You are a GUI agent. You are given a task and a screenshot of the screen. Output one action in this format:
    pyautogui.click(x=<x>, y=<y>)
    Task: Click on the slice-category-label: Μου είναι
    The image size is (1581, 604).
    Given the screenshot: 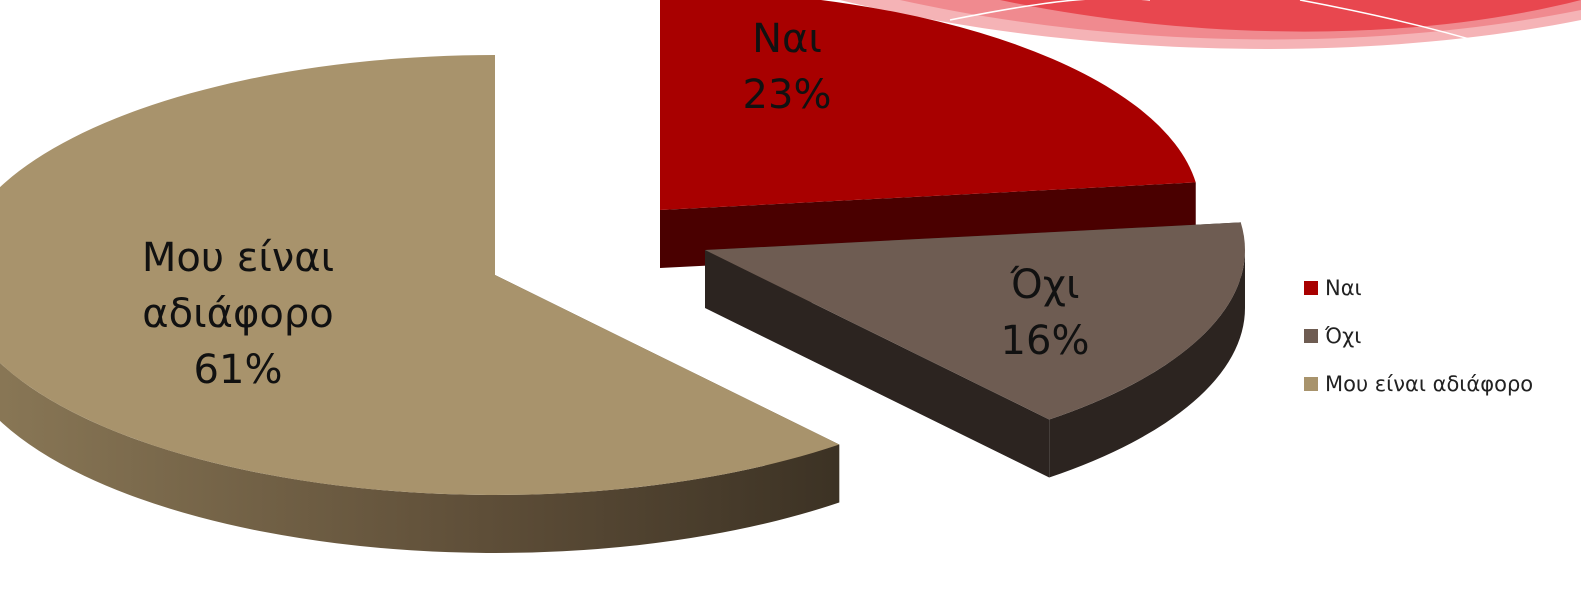 What is the action you would take?
    pyautogui.click(x=238, y=258)
    